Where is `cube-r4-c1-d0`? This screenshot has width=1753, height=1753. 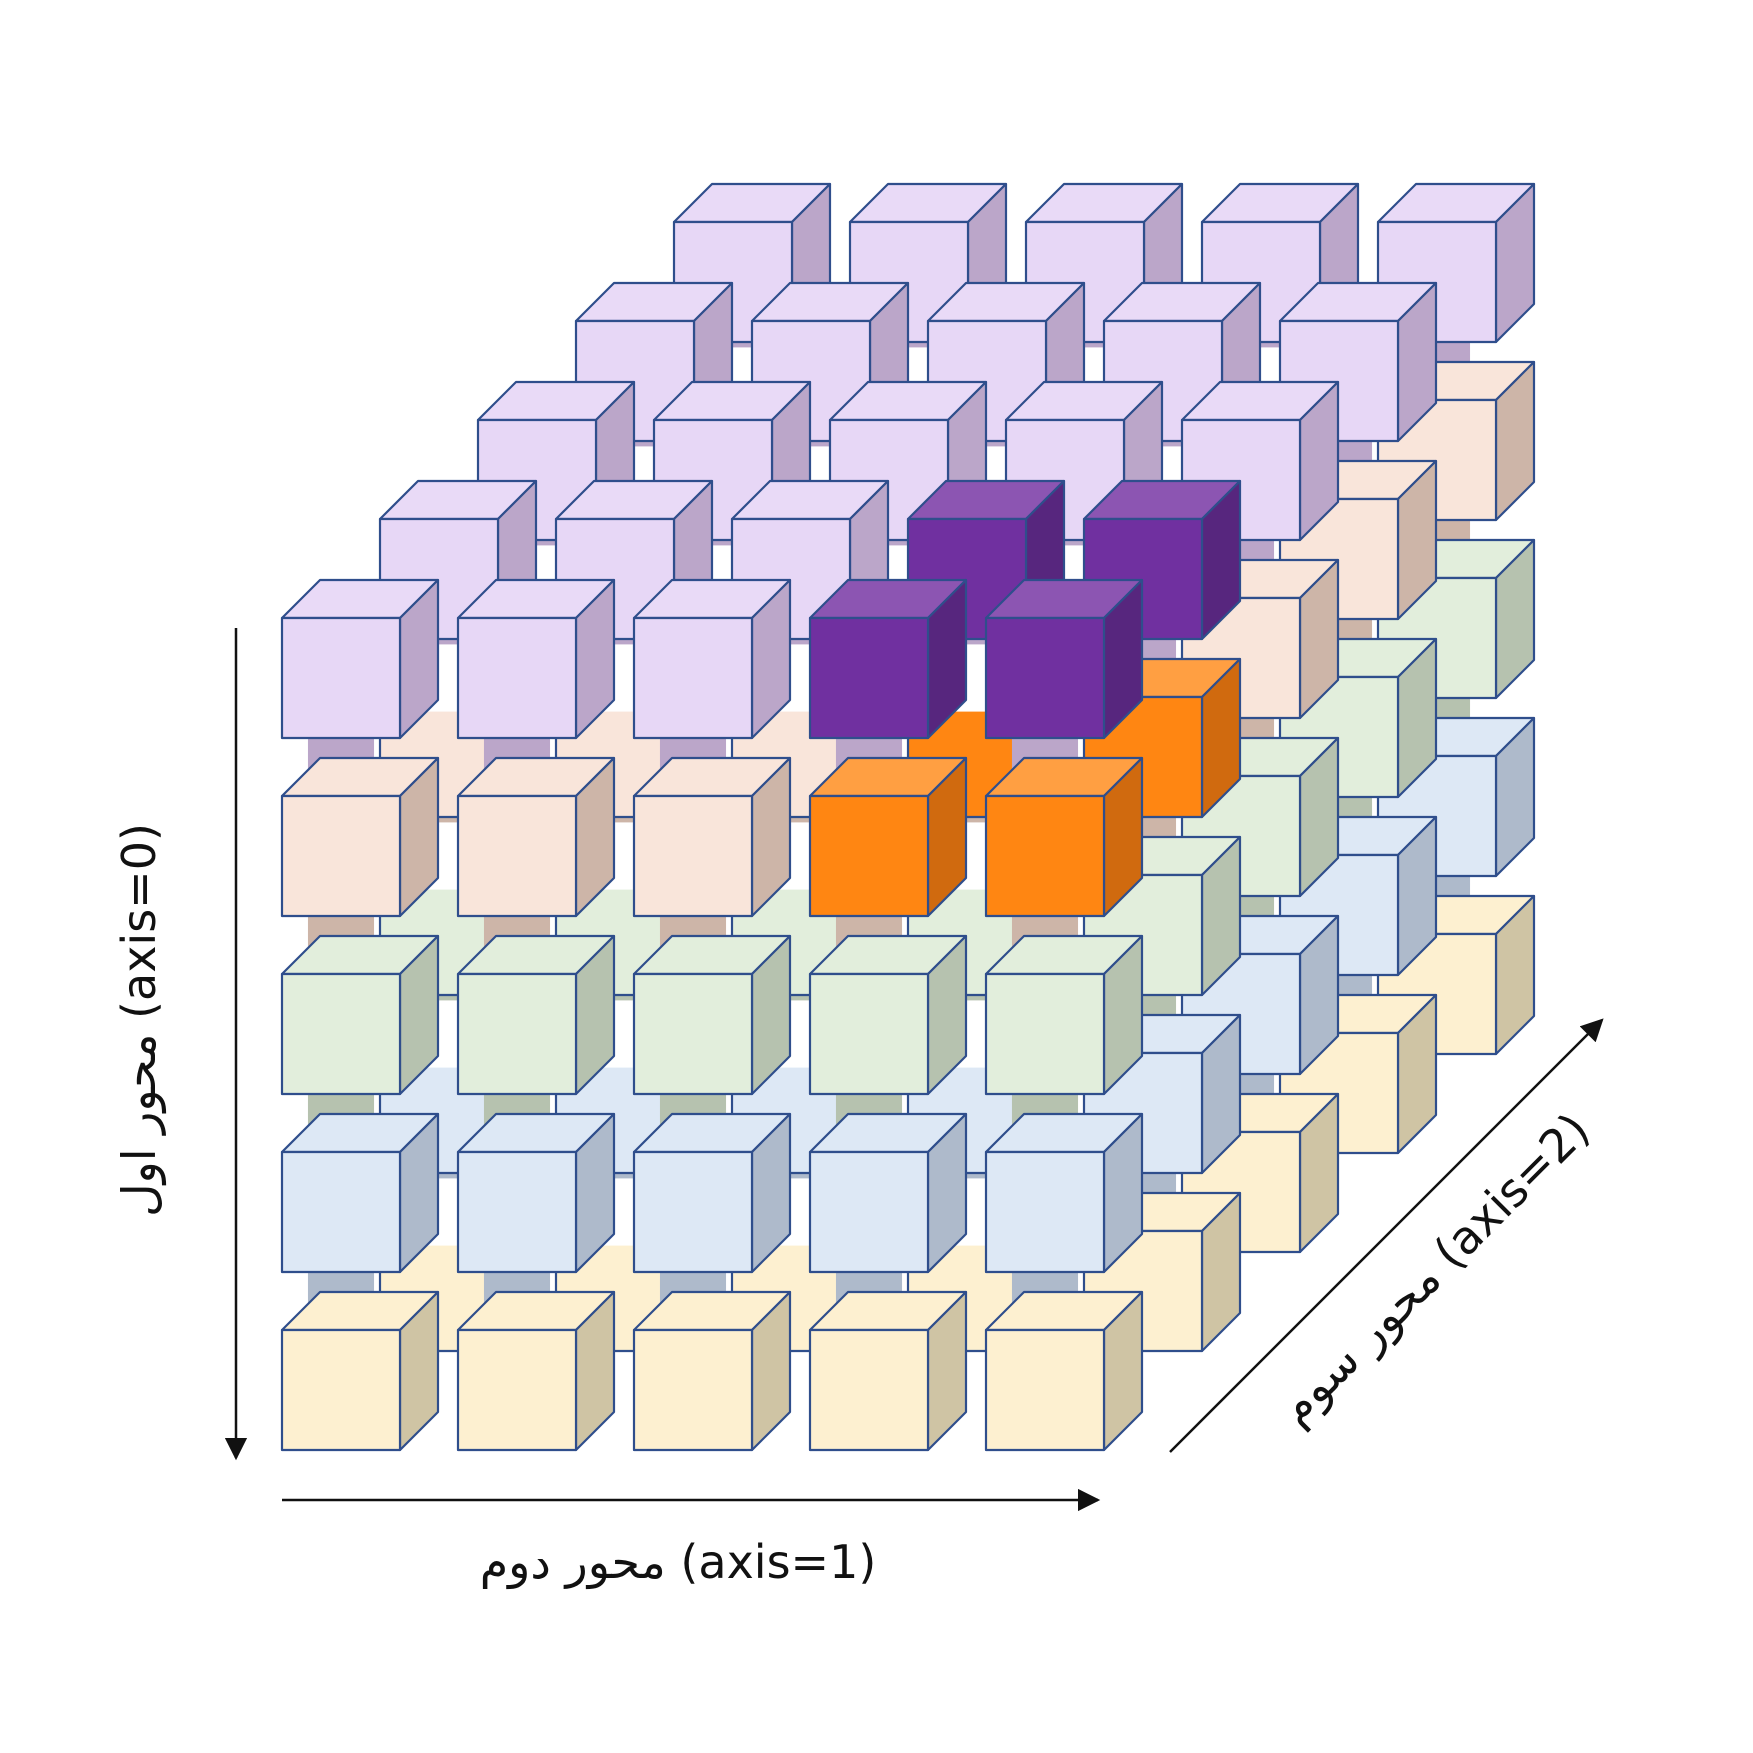
cube-r4-c1-d0 is located at coordinates (536, 1371).